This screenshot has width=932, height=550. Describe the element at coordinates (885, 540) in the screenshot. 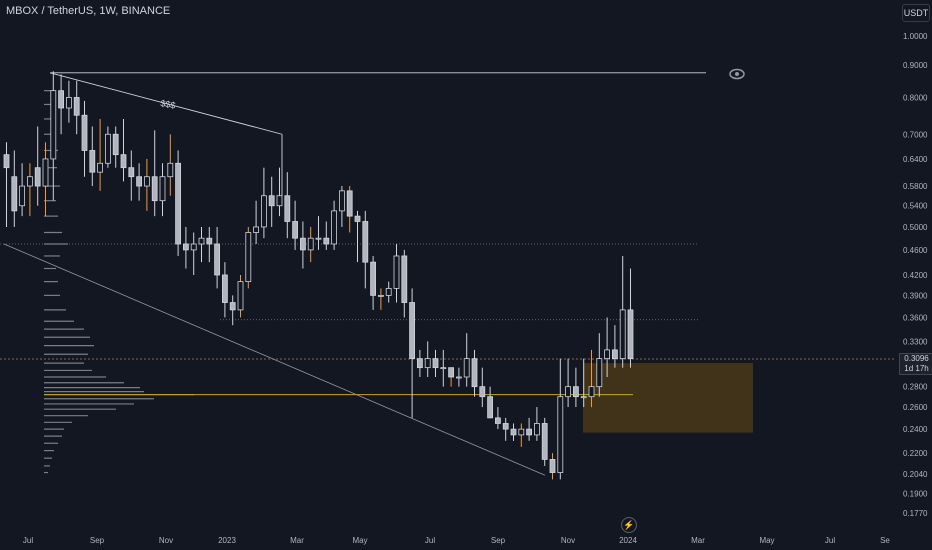

I see `x-tick-label: Se` at that location.